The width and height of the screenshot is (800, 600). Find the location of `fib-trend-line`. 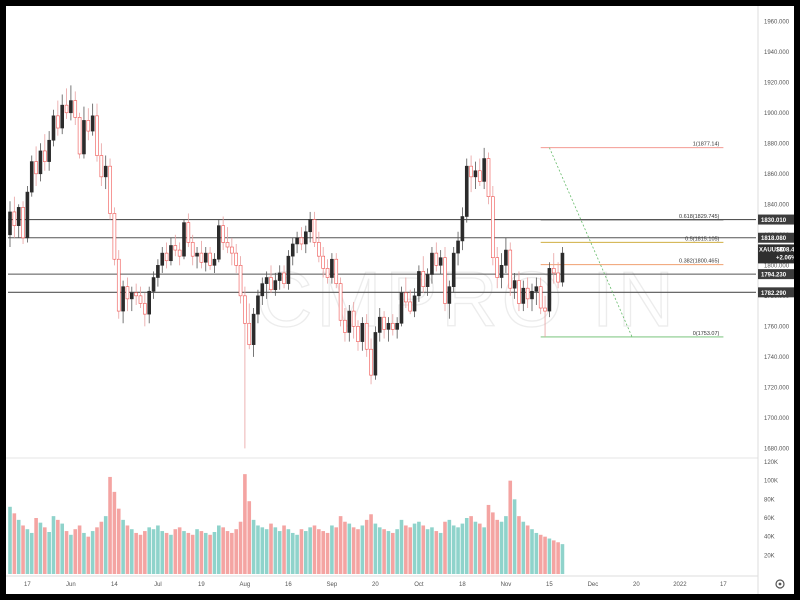

fib-trend-line is located at coordinates (591, 242).